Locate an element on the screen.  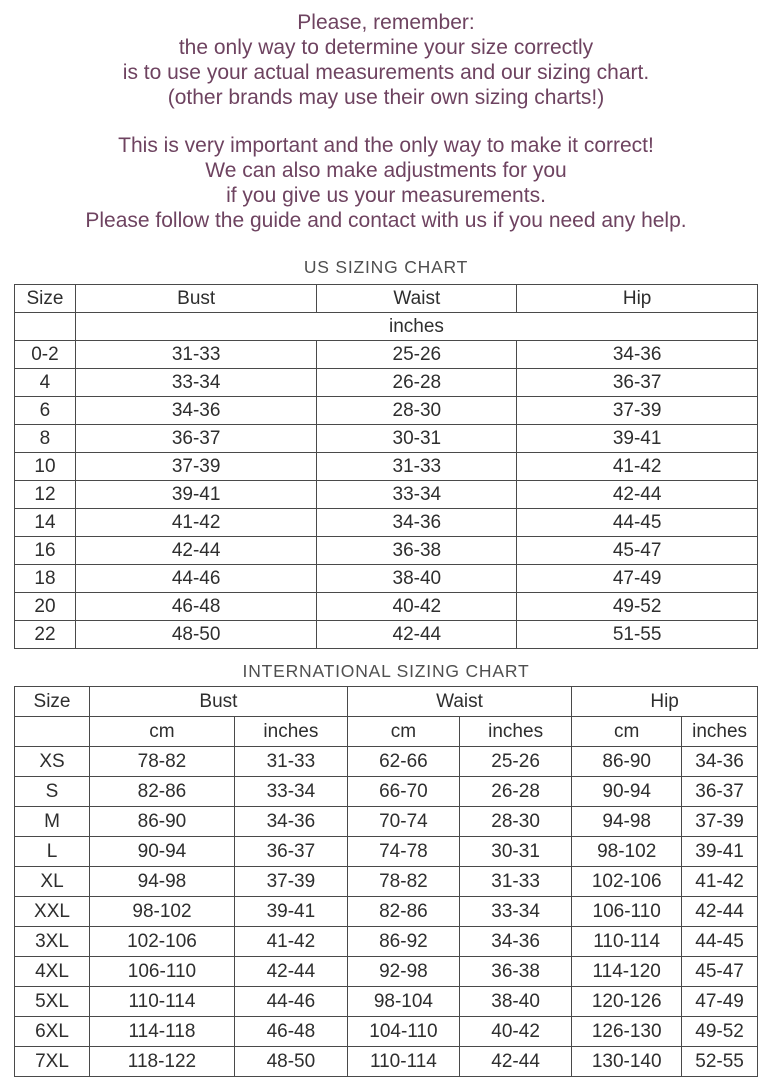
table-row: 3XL 102-106 41-42 86-92 34-36 110-114 44-45 is located at coordinates (385, 941).